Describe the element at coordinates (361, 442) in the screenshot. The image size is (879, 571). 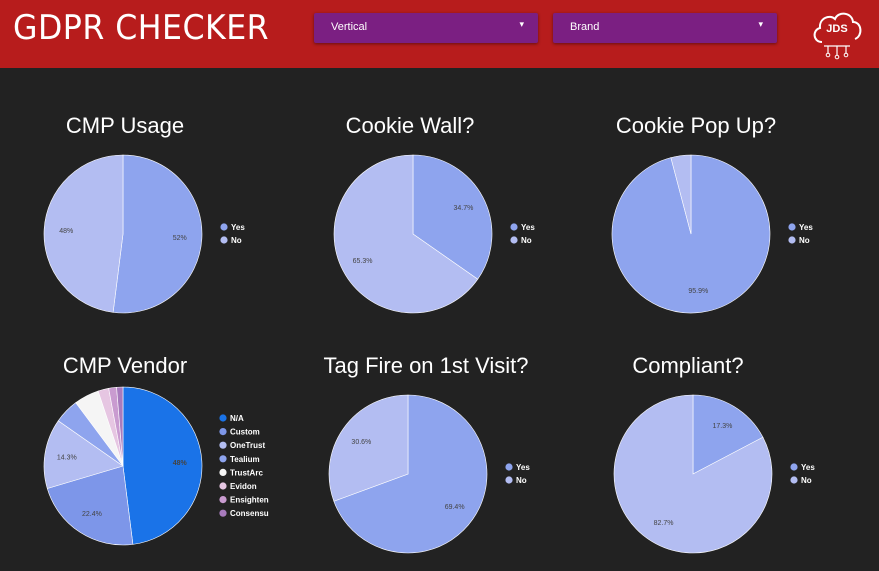
I see `slice-value-label: 30.6%` at that location.